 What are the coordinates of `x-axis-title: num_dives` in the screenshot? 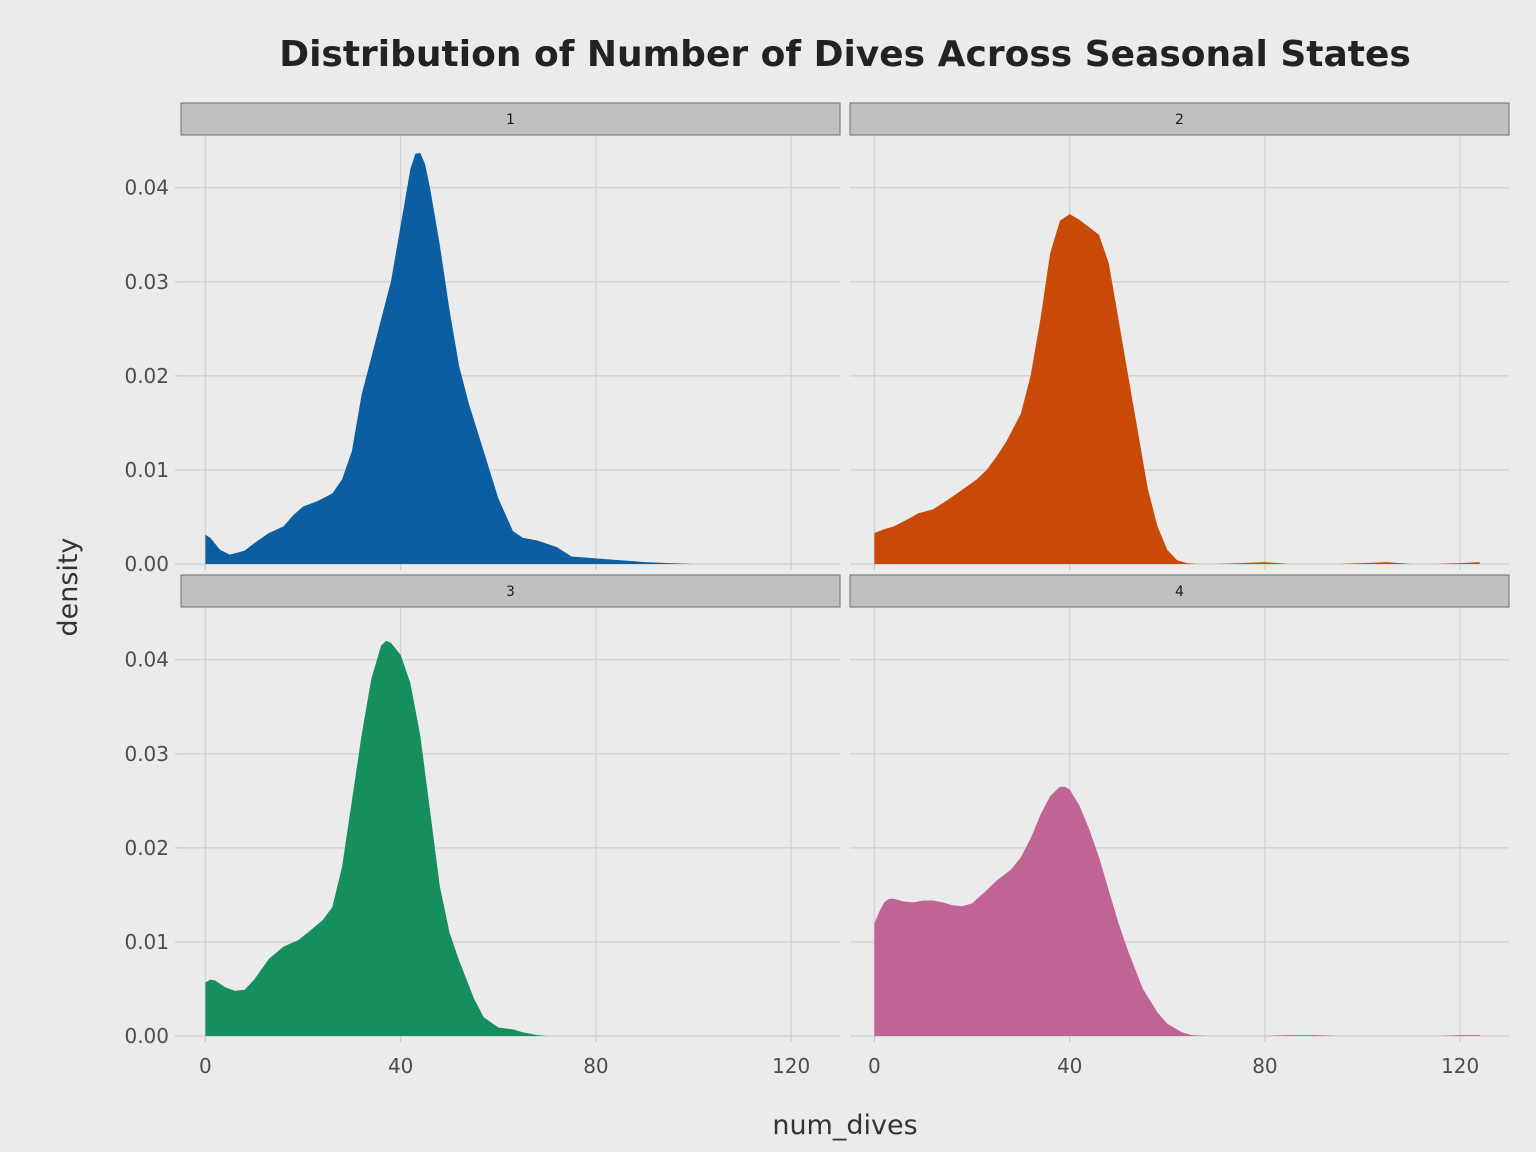 It's located at (844, 1125).